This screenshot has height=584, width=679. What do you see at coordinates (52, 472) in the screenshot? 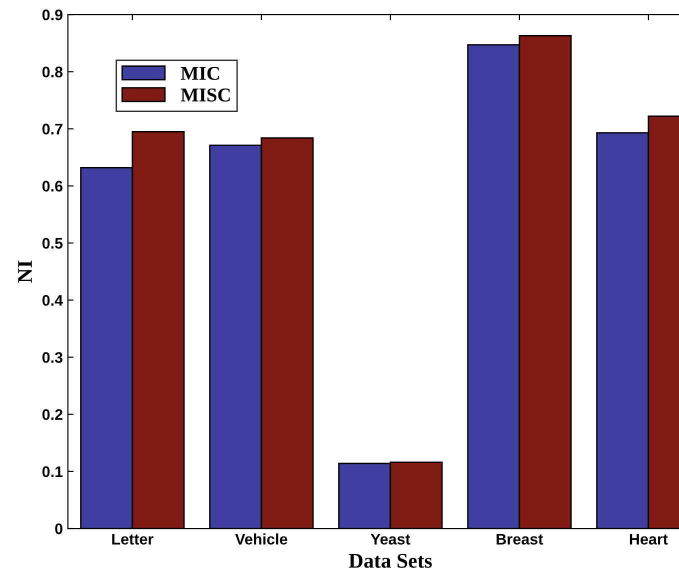
I see `y-tick-label: 0.1` at bounding box center [52, 472].